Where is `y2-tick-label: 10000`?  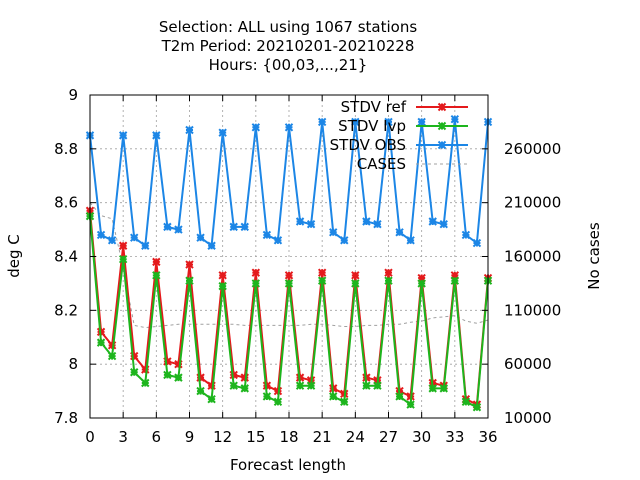
y2-tick-label: 10000 is located at coordinates (528, 418).